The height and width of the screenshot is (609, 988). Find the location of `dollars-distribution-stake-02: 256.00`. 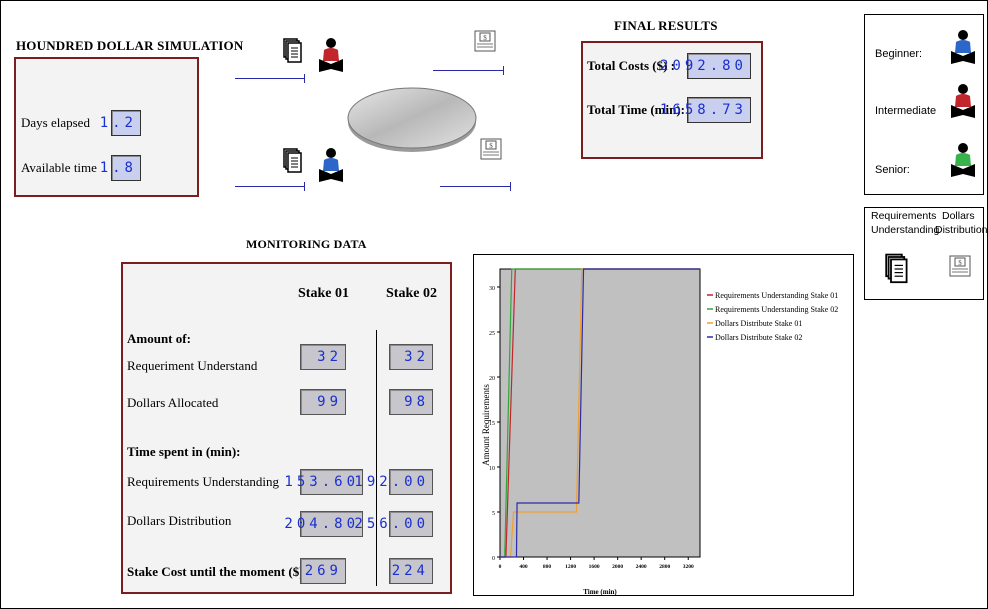

dollars-distribution-stake-02: 256.00 is located at coordinates (393, 524).